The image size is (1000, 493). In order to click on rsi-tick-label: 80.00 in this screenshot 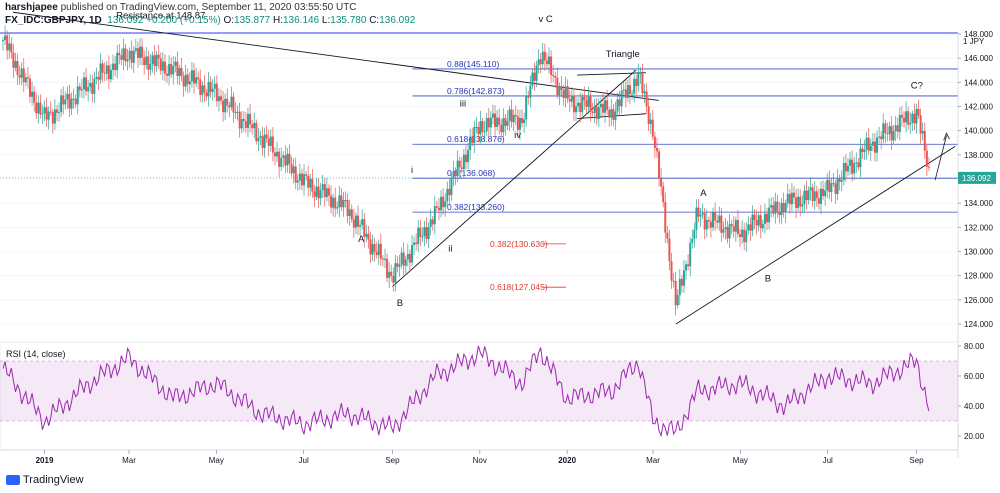, I will do `click(974, 346)`.